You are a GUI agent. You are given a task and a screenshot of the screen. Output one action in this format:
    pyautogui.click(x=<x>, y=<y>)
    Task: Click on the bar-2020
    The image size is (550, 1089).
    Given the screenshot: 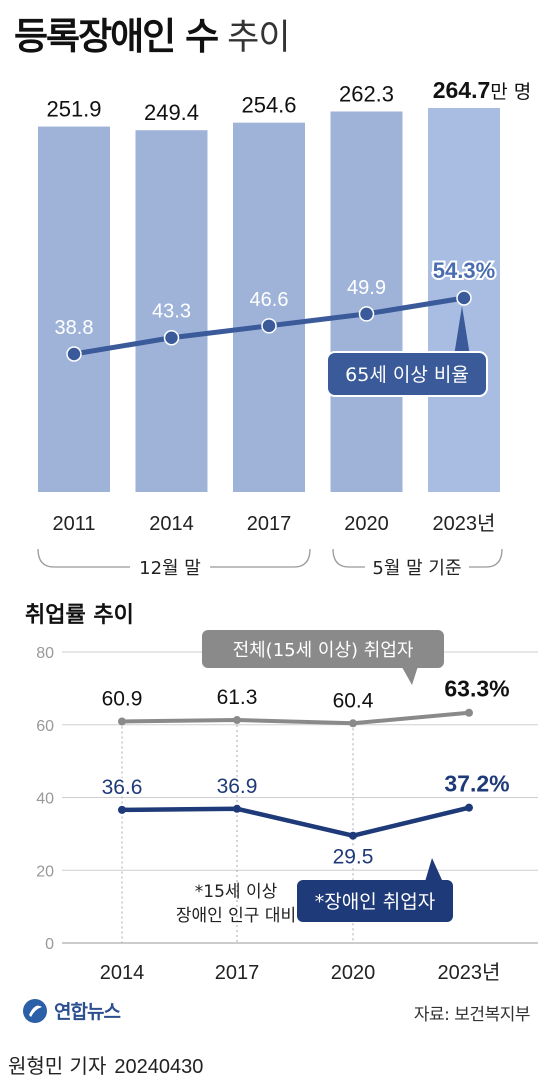 What is the action you would take?
    pyautogui.click(x=366, y=301)
    